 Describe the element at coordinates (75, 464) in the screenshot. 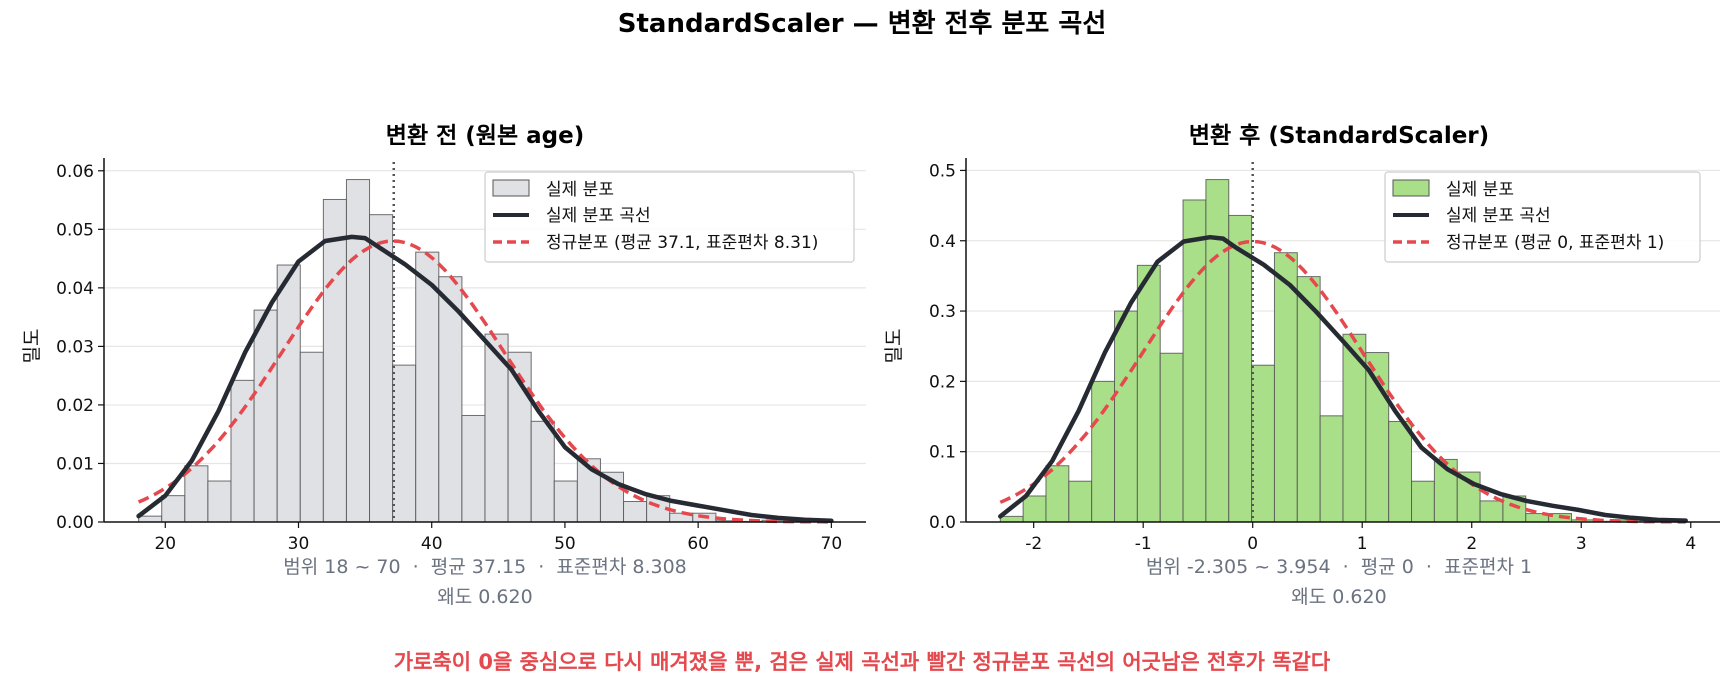

I see `y-tick-label: 0.01` at that location.